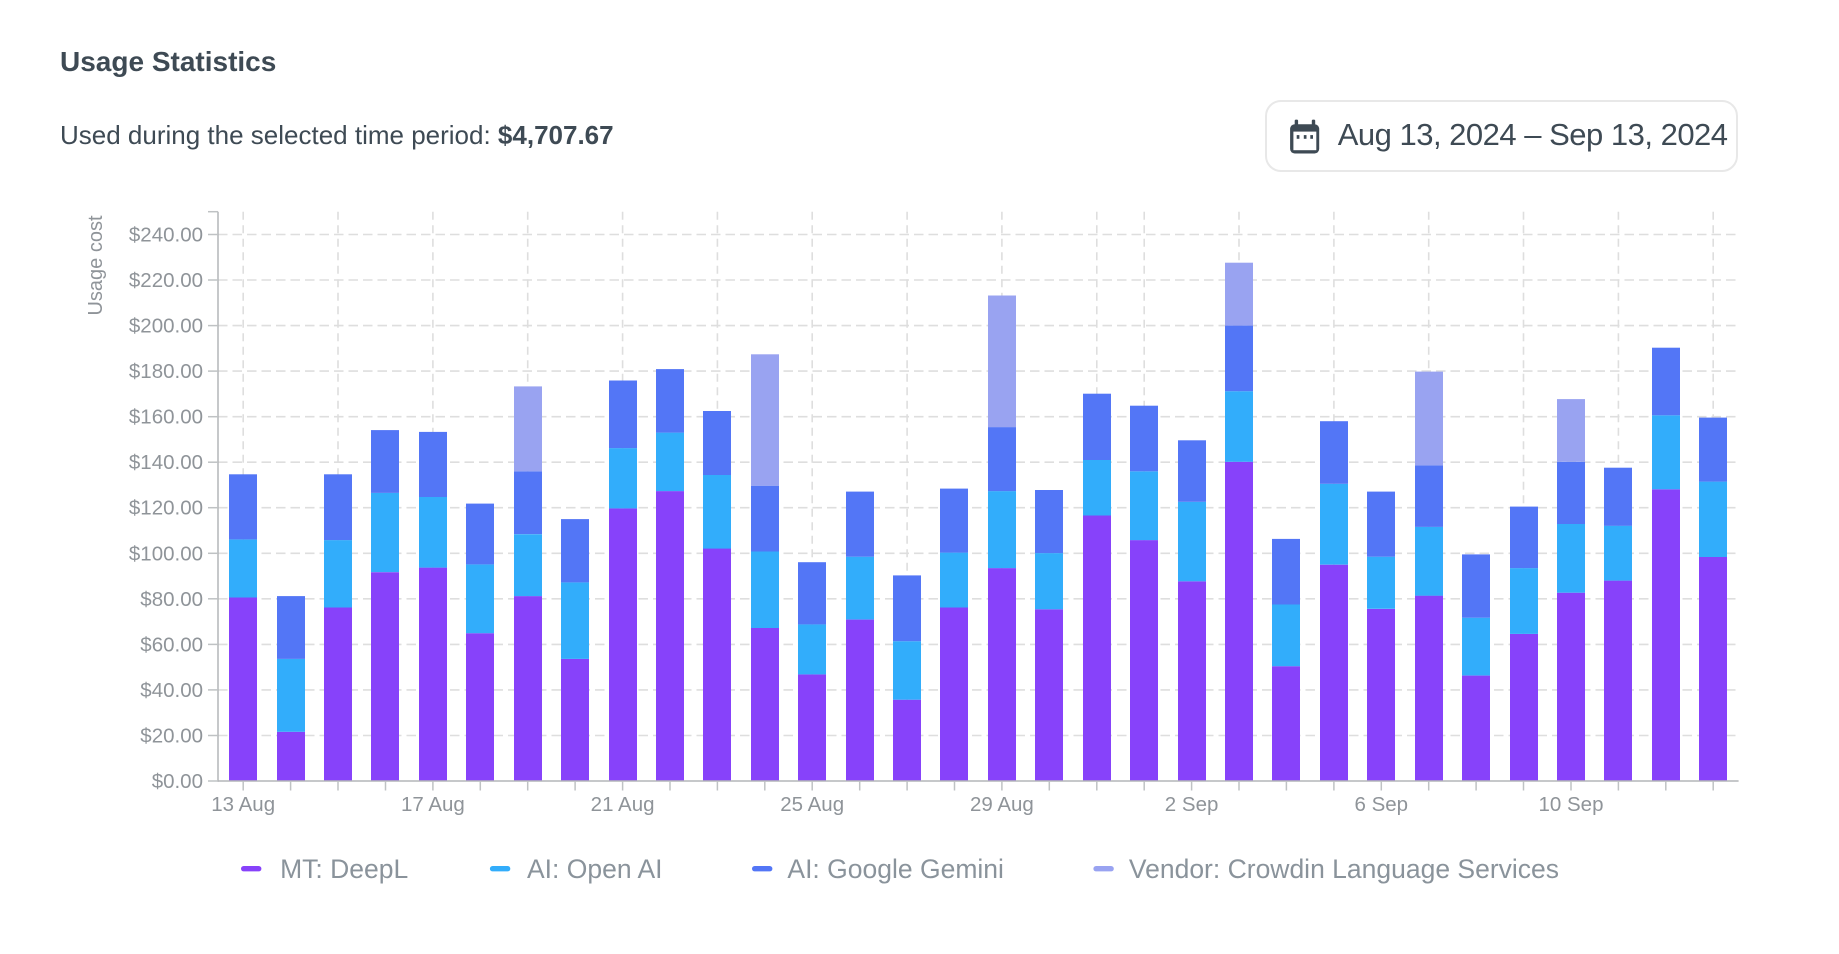 Image resolution: width=1839 pixels, height=954 pixels. Describe the element at coordinates (1344, 869) in the screenshot. I see `svg-text:Vendor: Crowdin Language Servi: Vendor: Crowdin Language Services` at that location.